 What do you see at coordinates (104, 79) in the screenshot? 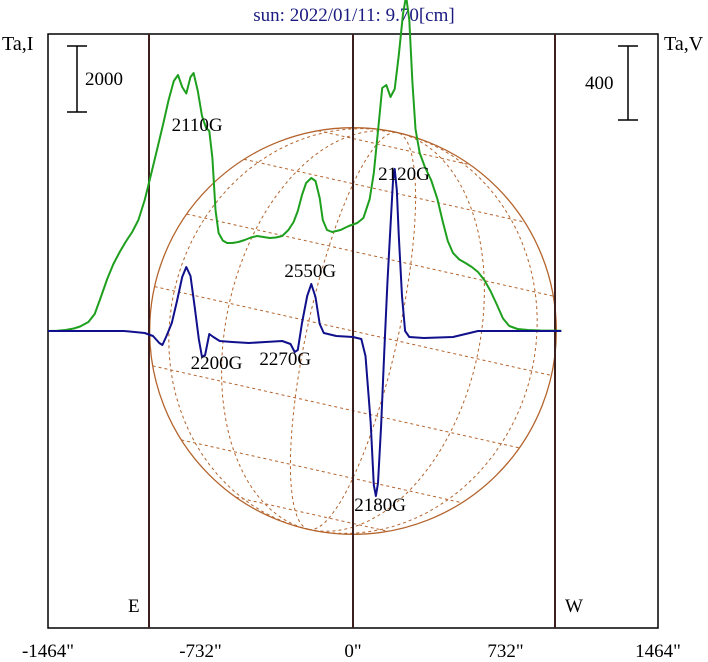
I see `intensity-scale-label: 2000` at bounding box center [104, 79].